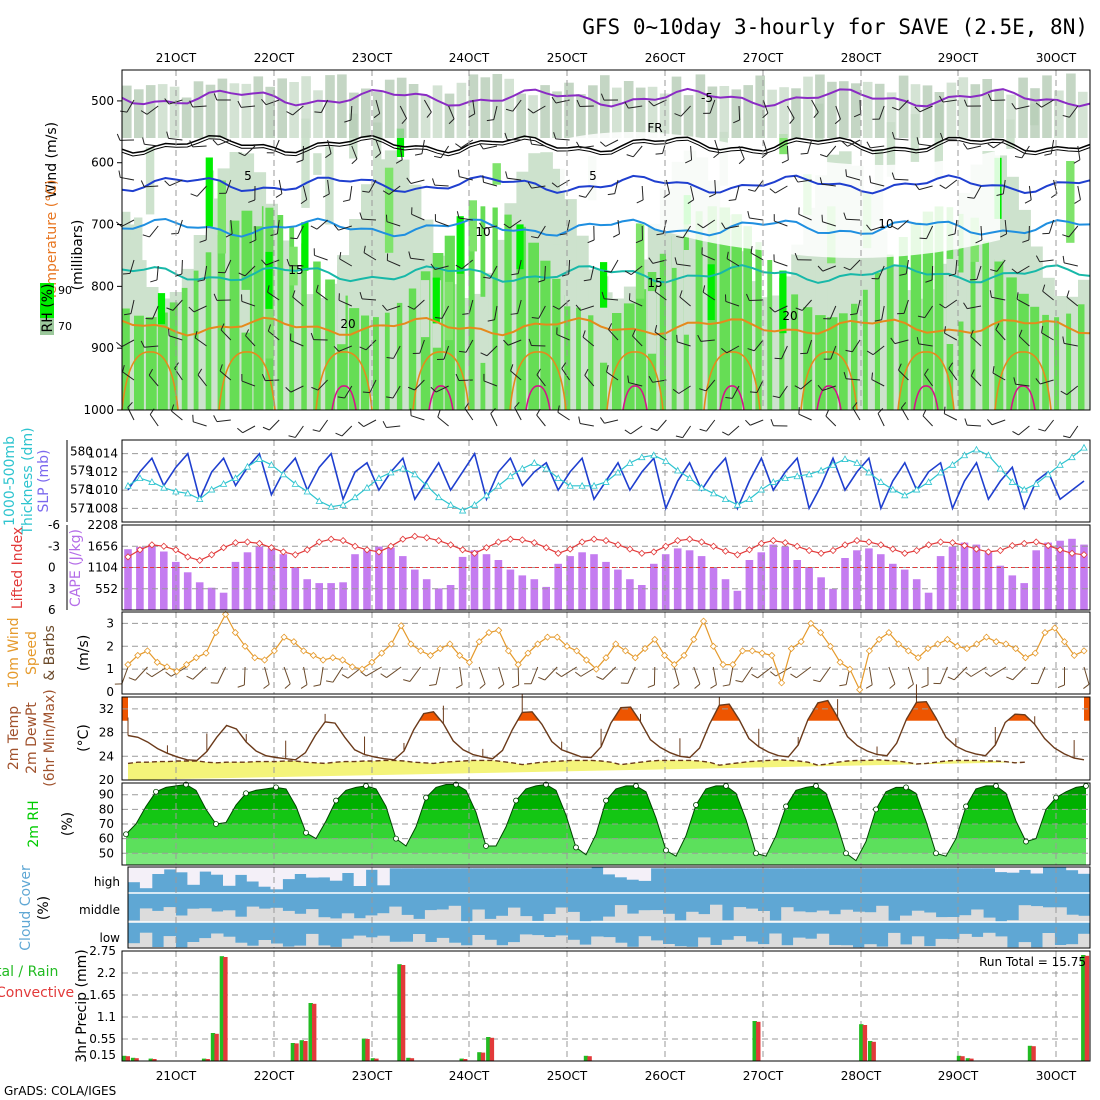 The height and width of the screenshot is (1100, 1100). I want to click on rh-marker, so click(156, 791).